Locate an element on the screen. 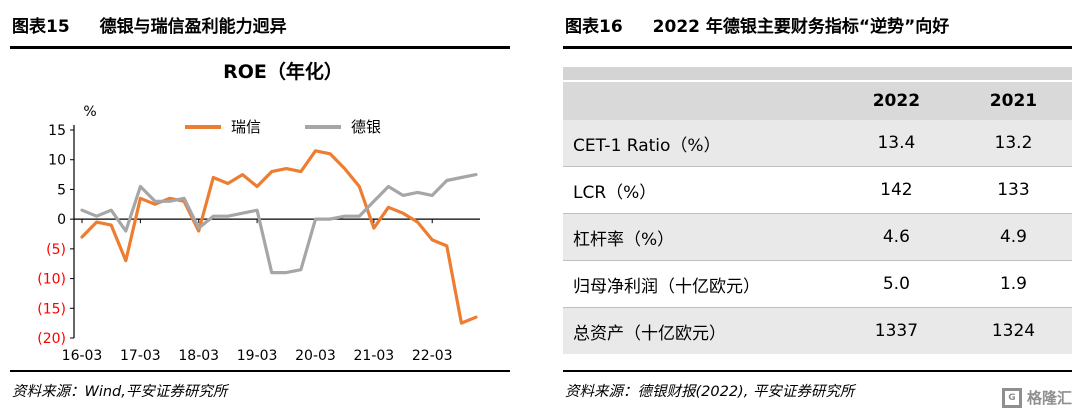 The width and height of the screenshot is (1080, 412). svg-text: (10) is located at coordinates (51, 280).